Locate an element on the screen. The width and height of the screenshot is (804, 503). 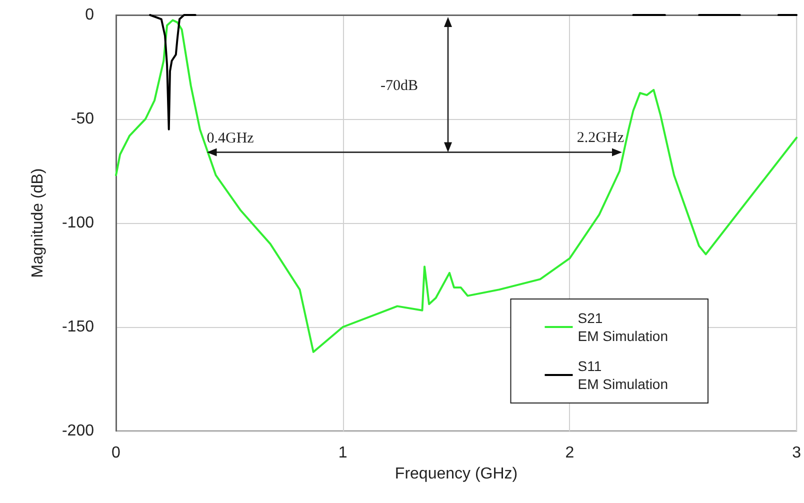
x-tick-label: 0 is located at coordinates (116, 453).